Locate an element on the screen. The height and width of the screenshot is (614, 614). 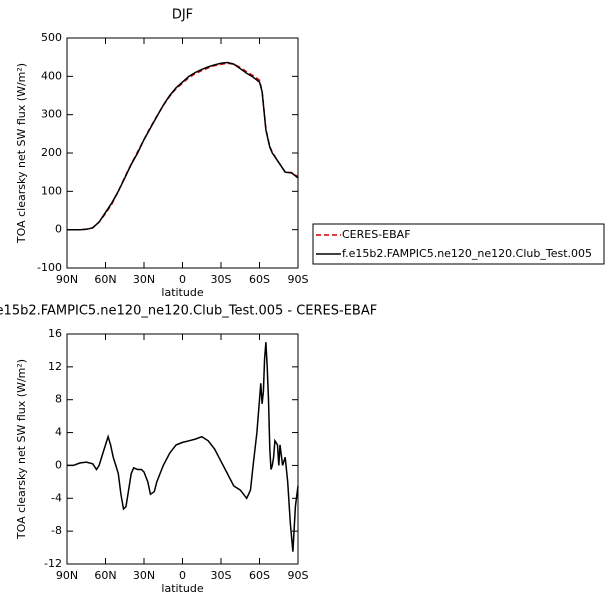
y-tick-label: -12 is located at coordinates (53, 563).